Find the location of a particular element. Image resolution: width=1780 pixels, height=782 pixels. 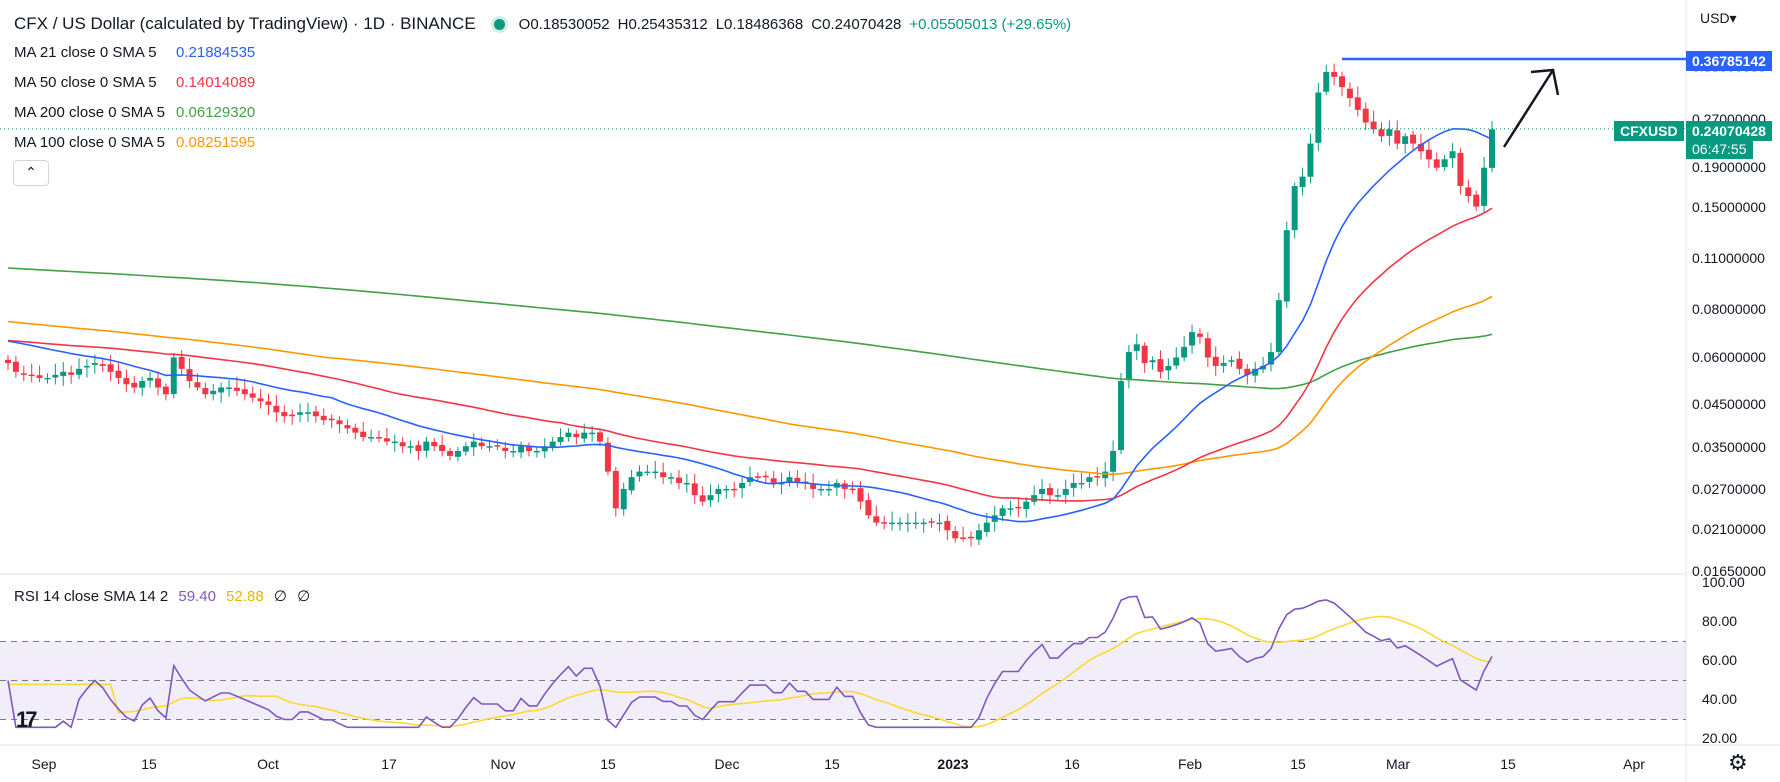

time-axis-label: Dec is located at coordinates (727, 764).